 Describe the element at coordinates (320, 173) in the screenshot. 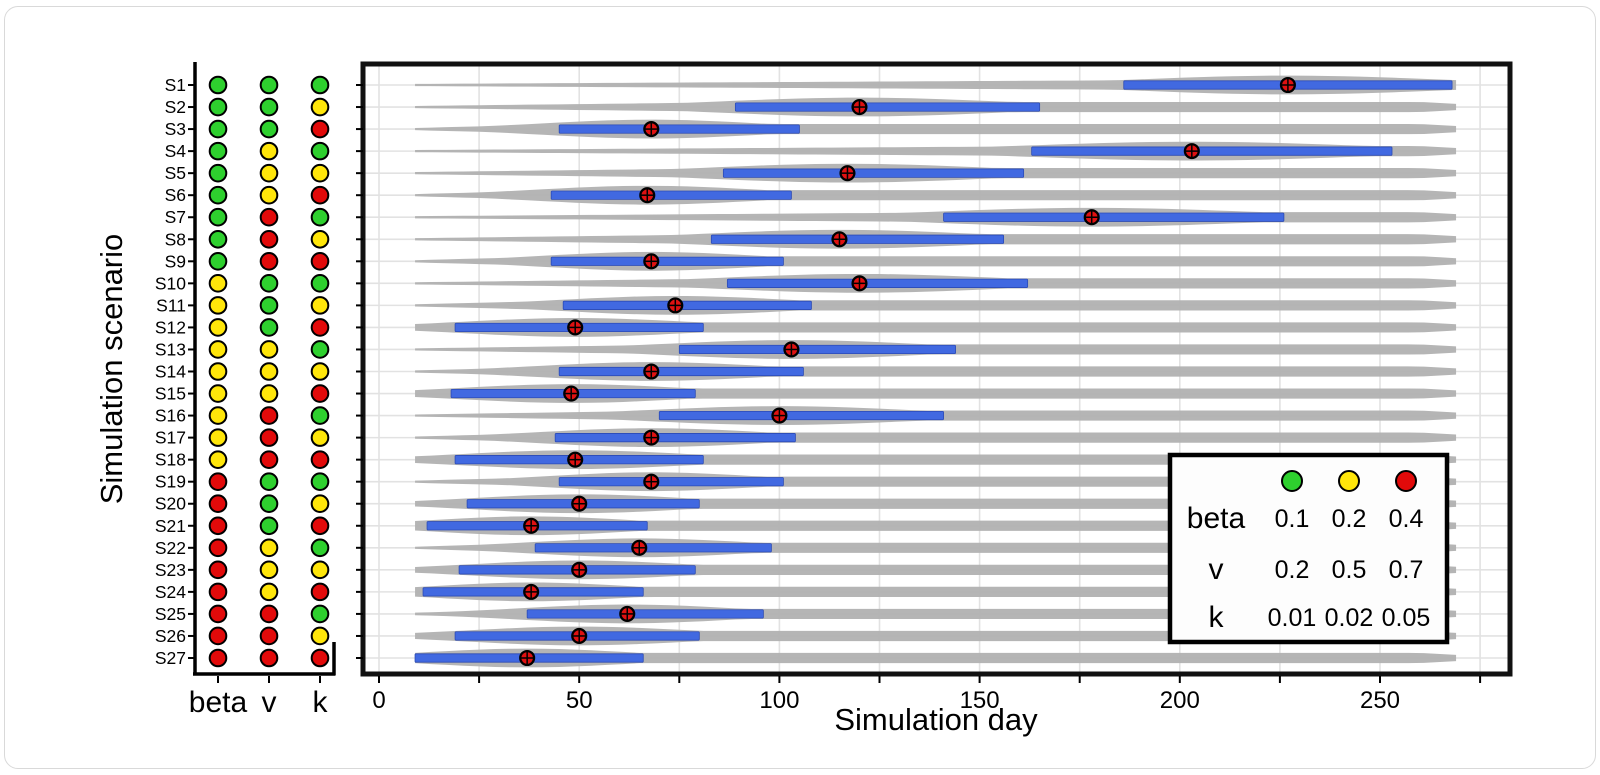

I see `param-dot-S5-k` at that location.